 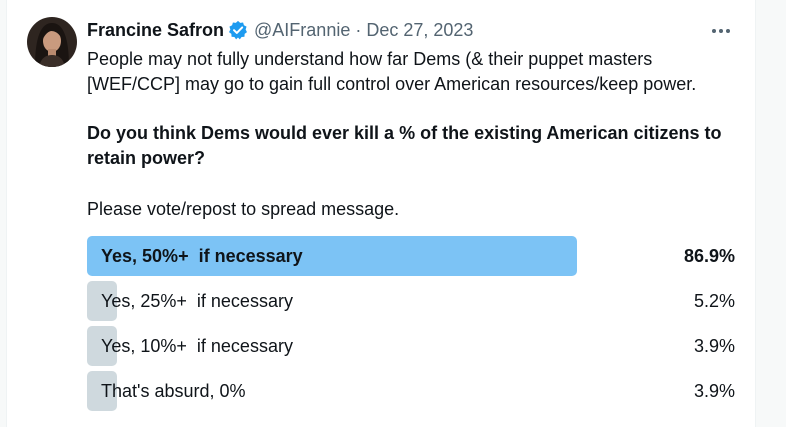 What do you see at coordinates (411, 391) in the screenshot?
I see `poll-option-4: That's absurd, 0% 3.9%` at bounding box center [411, 391].